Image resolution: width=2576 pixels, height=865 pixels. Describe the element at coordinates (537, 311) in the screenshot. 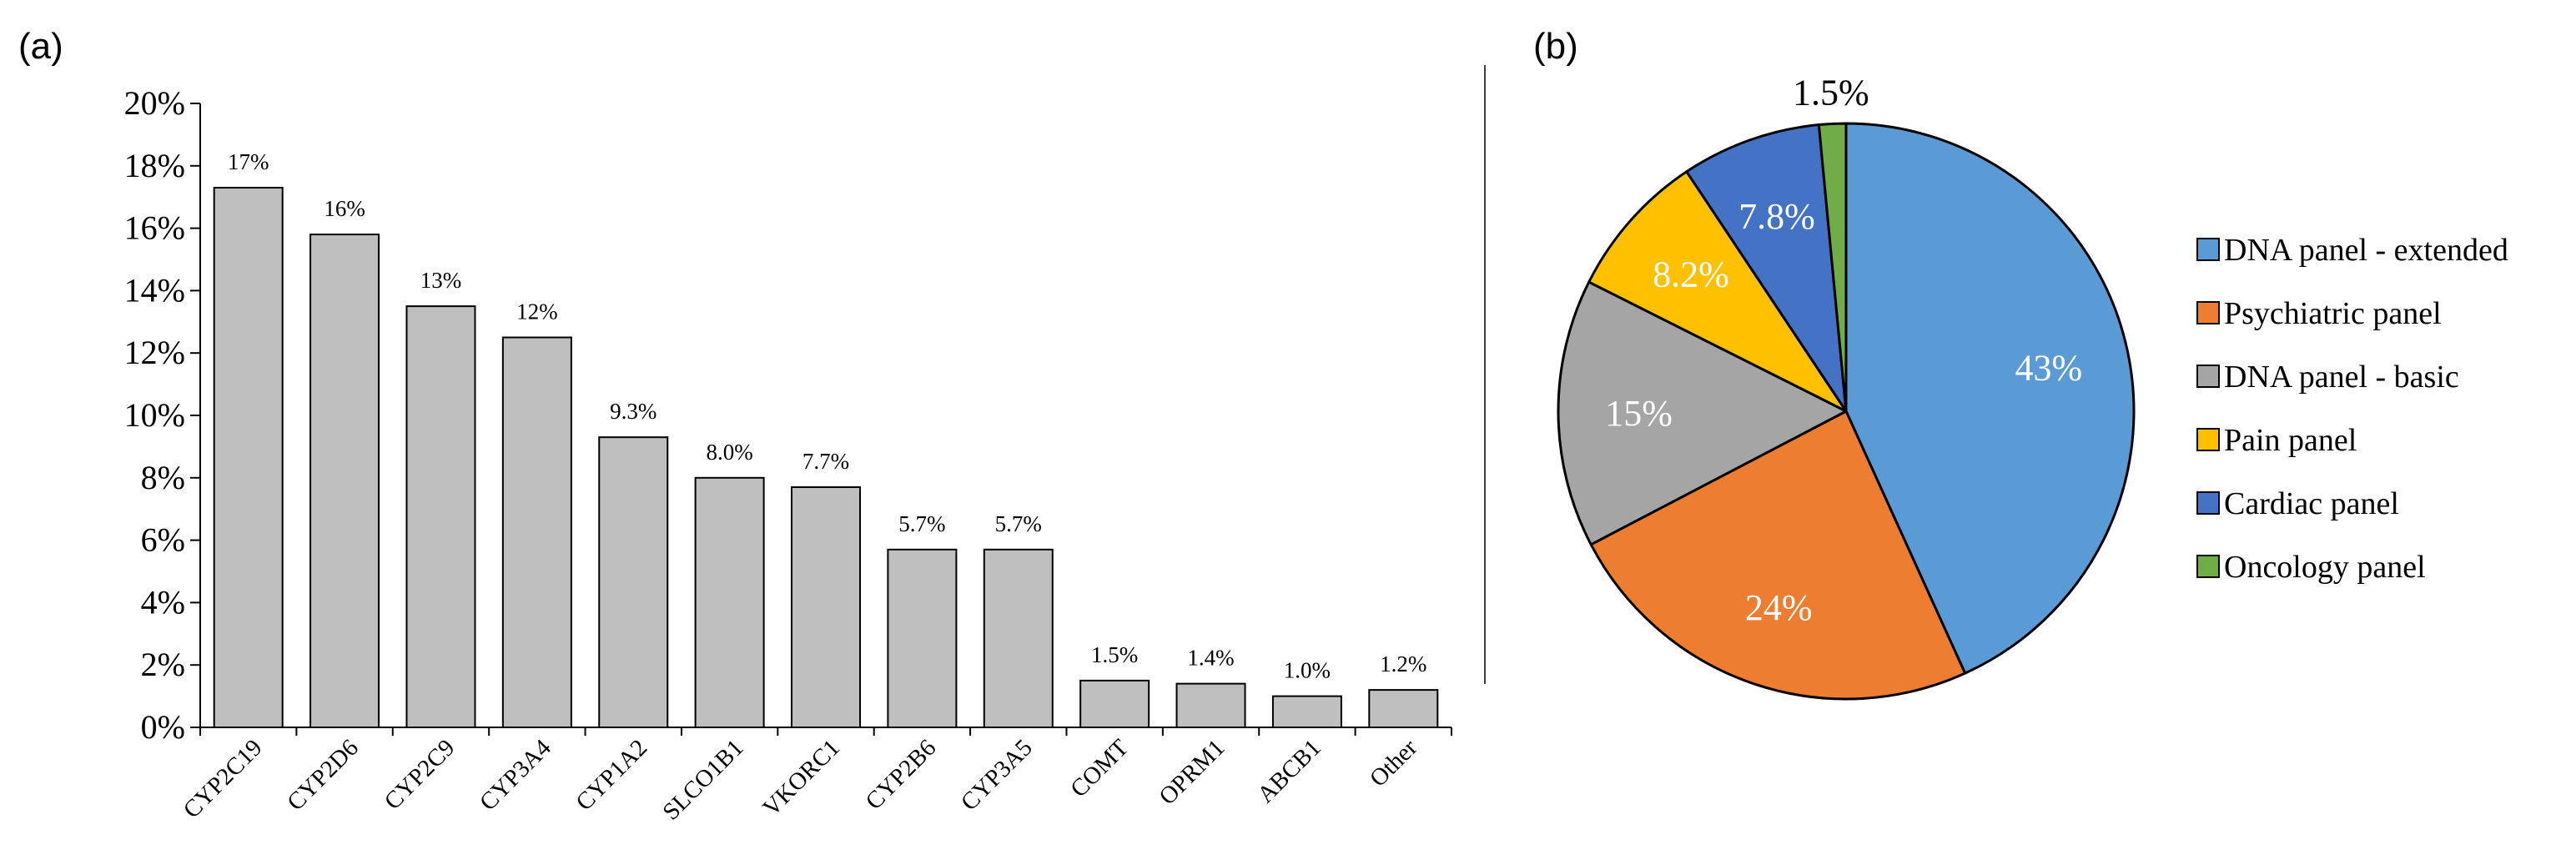

I see `bar-data-label: 12%` at that location.